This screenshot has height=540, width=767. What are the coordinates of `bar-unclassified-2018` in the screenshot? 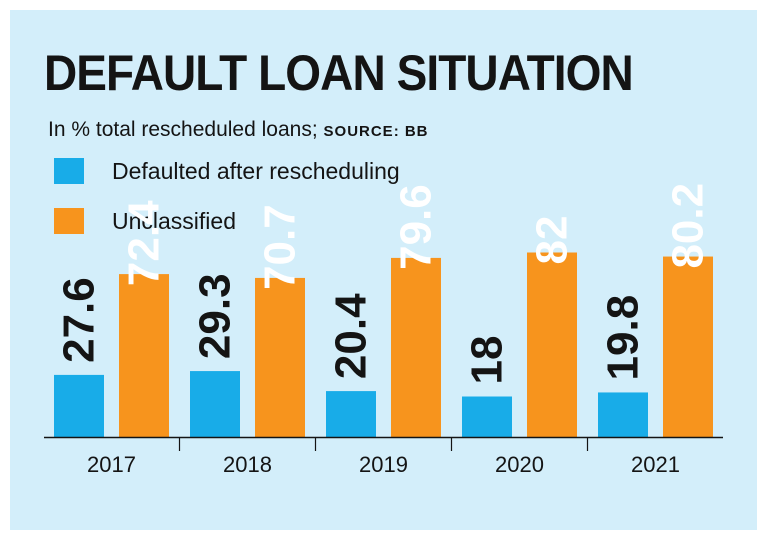 It's located at (280, 357).